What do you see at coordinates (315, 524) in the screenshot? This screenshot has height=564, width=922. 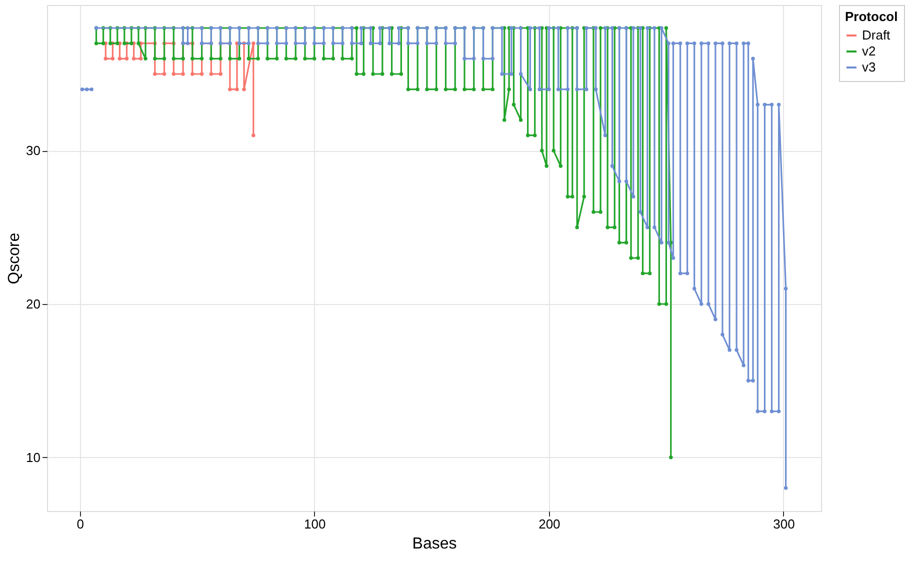 I see `x-tick-label: 100` at bounding box center [315, 524].